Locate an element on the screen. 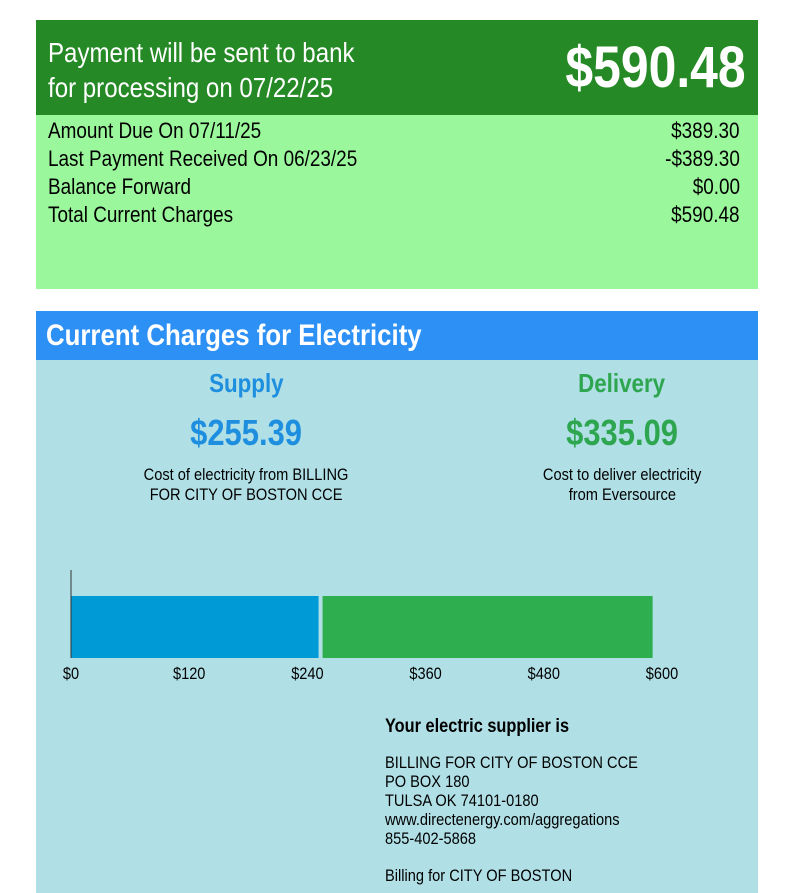 The width and height of the screenshot is (812, 893). supplier-heading: Your electric supplier is is located at coordinates (477, 726).